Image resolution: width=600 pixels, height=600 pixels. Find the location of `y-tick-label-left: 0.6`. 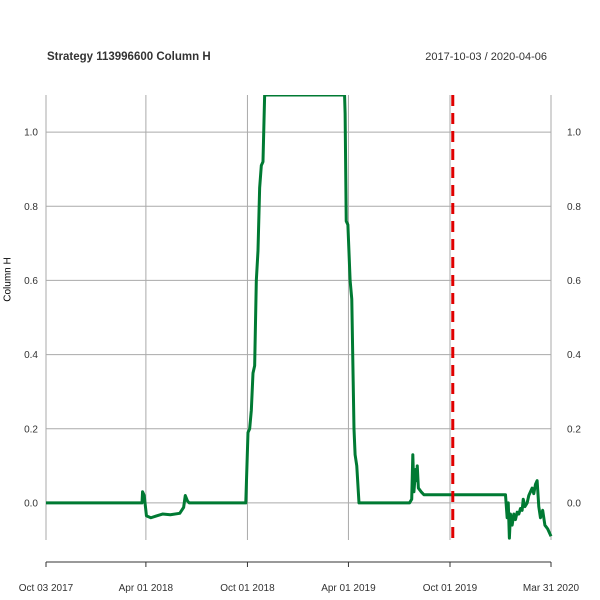

y-tick-label-left: 0.6 is located at coordinates (31, 281).